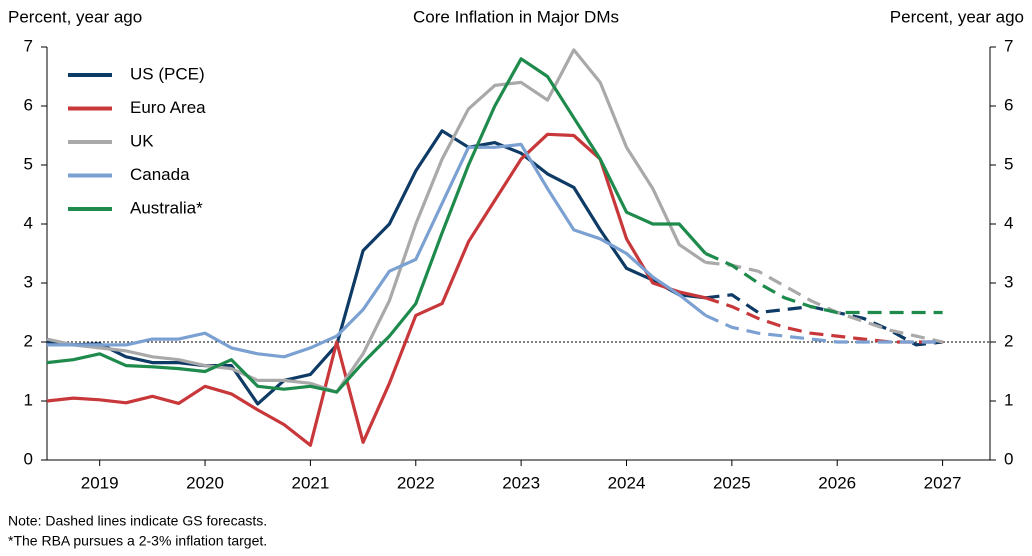 The width and height of the screenshot is (1032, 556). I want to click on y-tick-label: 7, so click(28, 45).